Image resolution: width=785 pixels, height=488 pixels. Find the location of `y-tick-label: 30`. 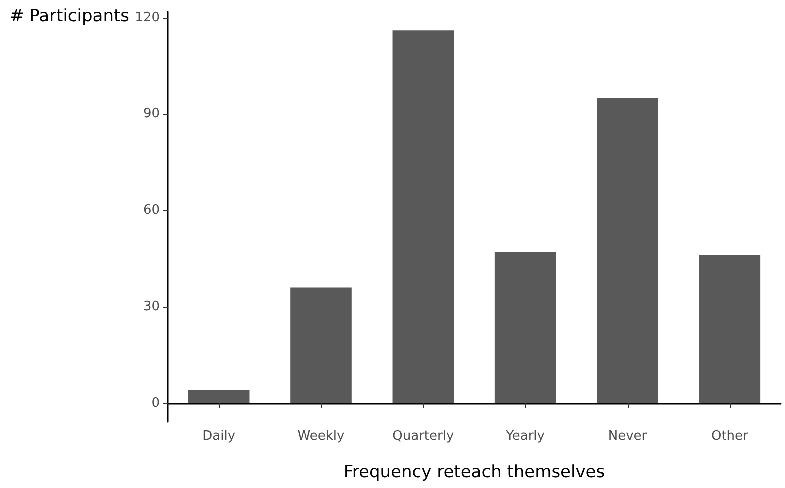

y-tick-label: 30 is located at coordinates (151, 306).